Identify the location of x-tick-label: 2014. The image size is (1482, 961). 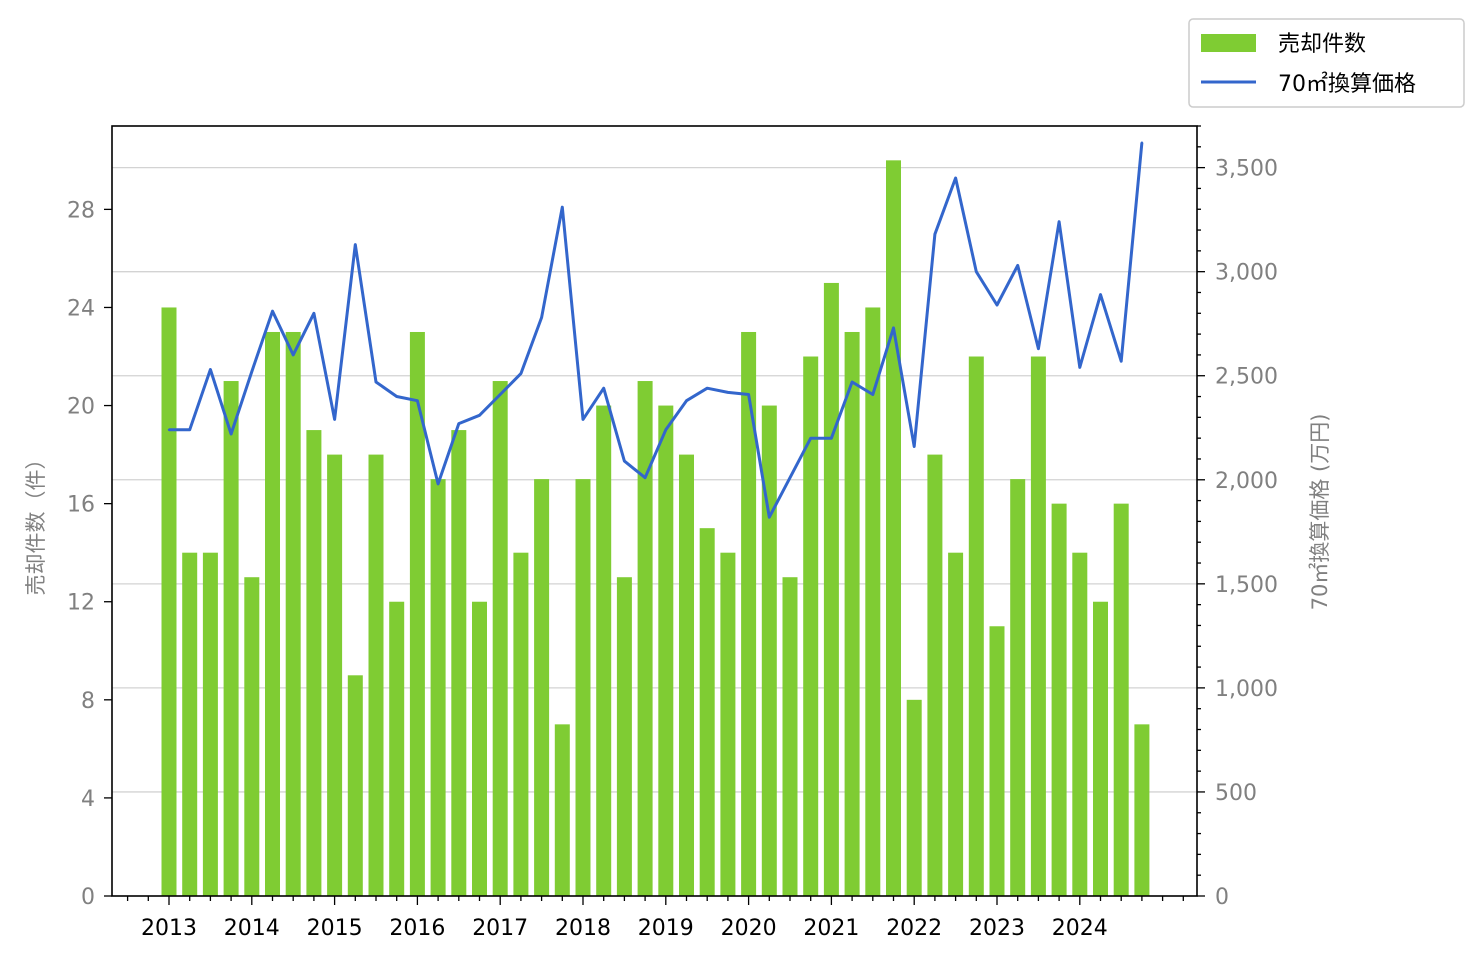
(252, 928).